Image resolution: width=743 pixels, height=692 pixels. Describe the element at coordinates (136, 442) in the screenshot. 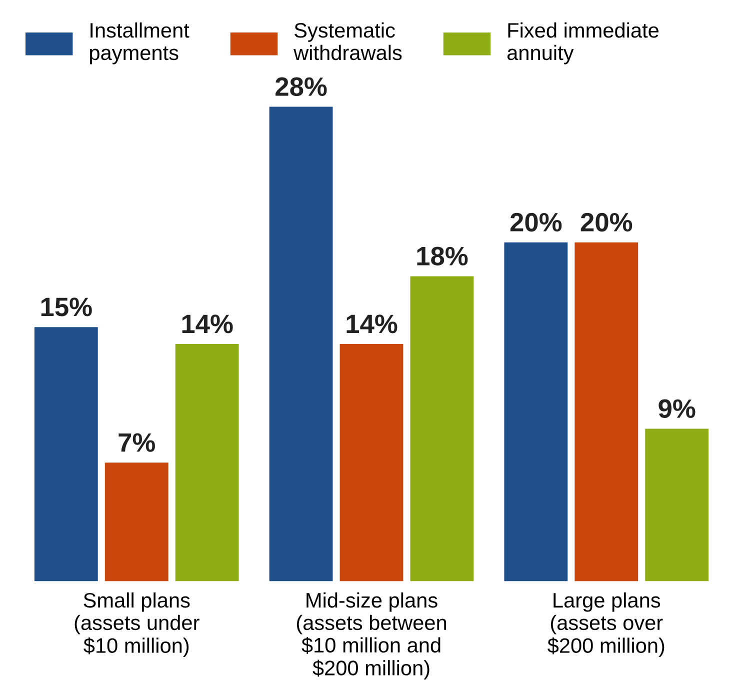

I see `data-label: 7%` at that location.